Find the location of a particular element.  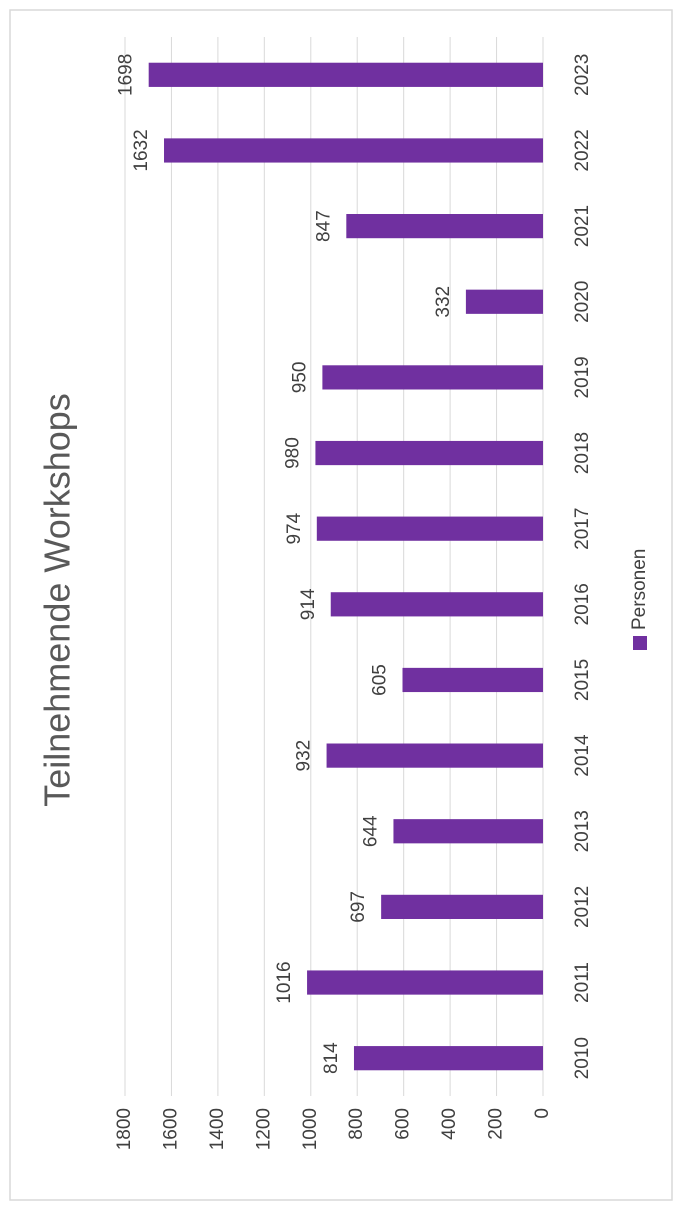

y-tick-label: 600 is located at coordinates (403, 1124).